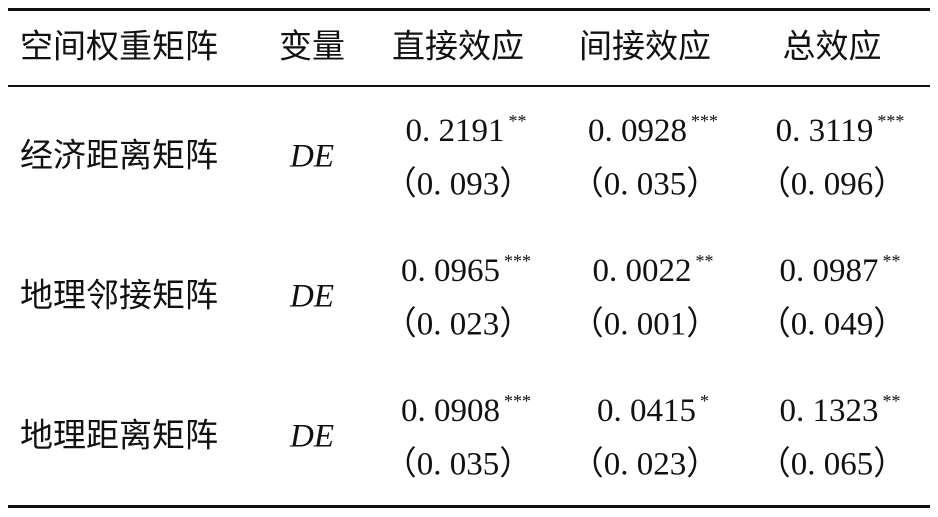 The image size is (938, 517). I want to click on top-rule, so click(469, 9).